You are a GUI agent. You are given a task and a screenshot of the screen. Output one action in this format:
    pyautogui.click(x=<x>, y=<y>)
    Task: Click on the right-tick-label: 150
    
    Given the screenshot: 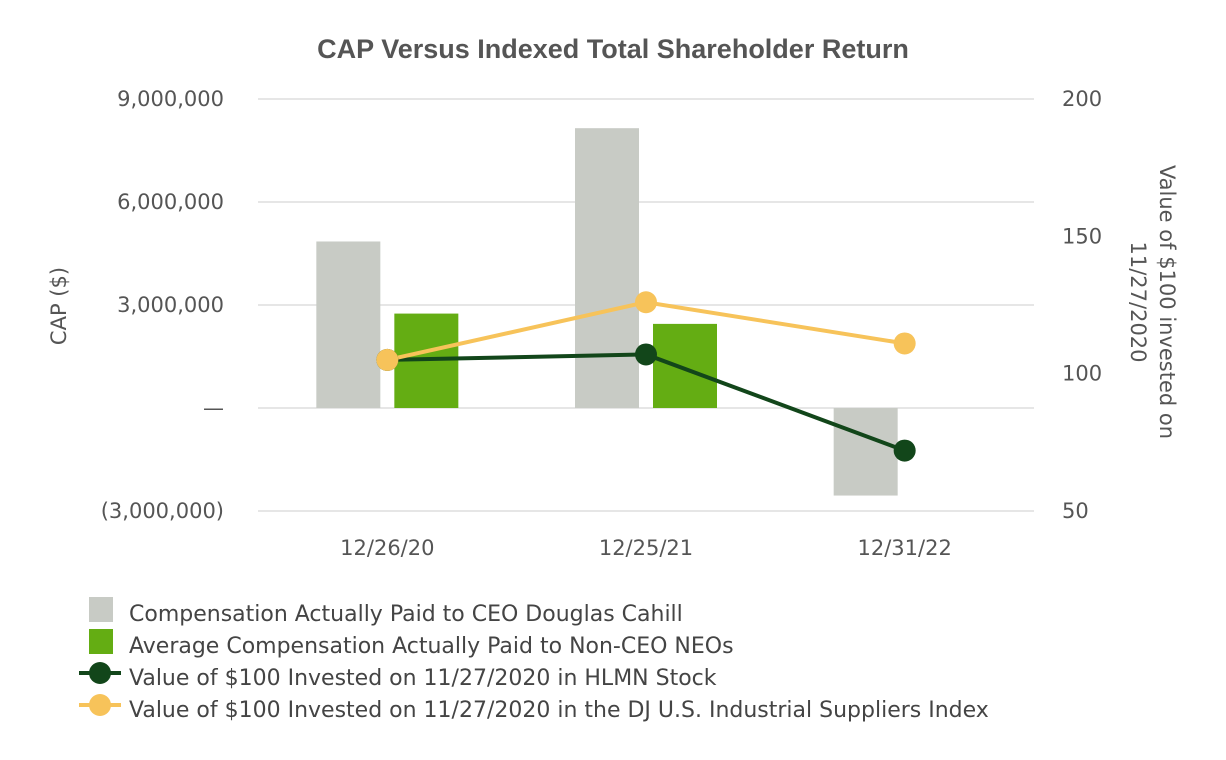 What is the action you would take?
    pyautogui.click(x=1082, y=236)
    